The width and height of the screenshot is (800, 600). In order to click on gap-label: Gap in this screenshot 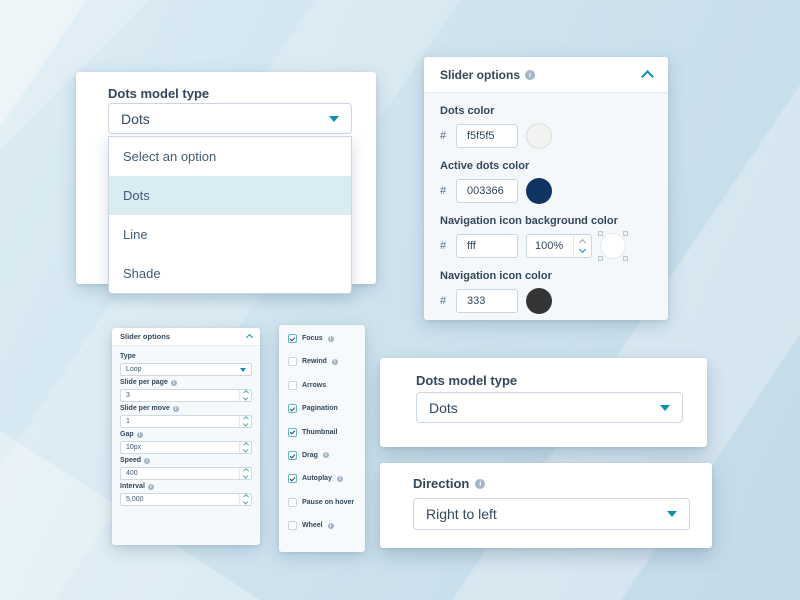, I will do `click(186, 434)`.